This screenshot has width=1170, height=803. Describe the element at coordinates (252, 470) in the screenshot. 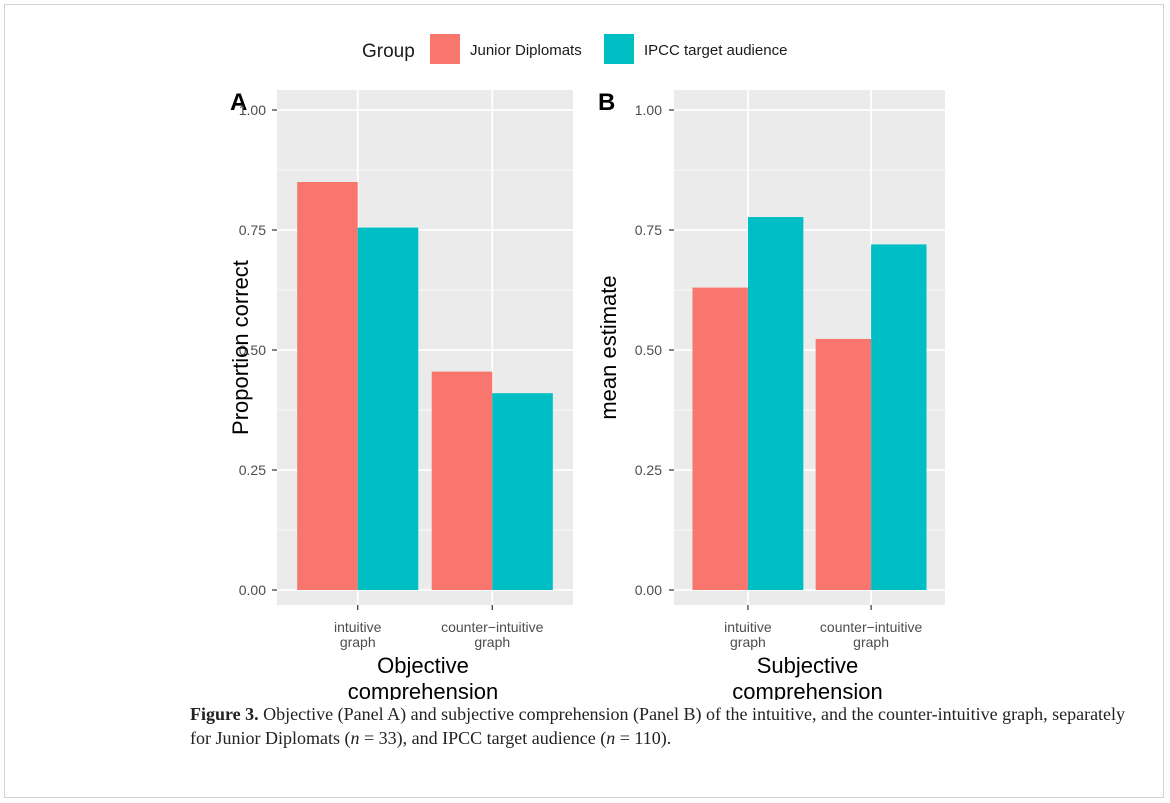

I see `panel-a-y-tick-label-2: 0.25` at that location.